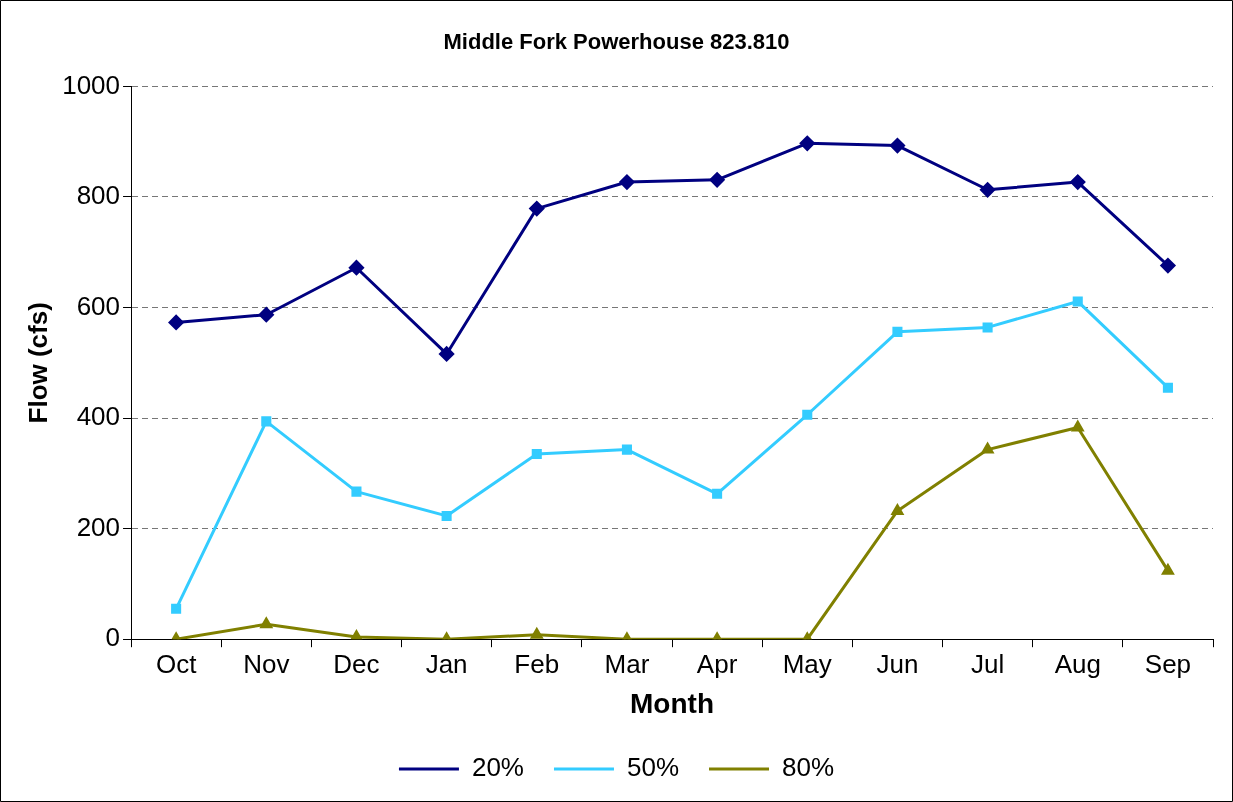 The image size is (1233, 802). Describe the element at coordinates (98, 195) in the screenshot. I see `y-tick-label: 800` at that location.